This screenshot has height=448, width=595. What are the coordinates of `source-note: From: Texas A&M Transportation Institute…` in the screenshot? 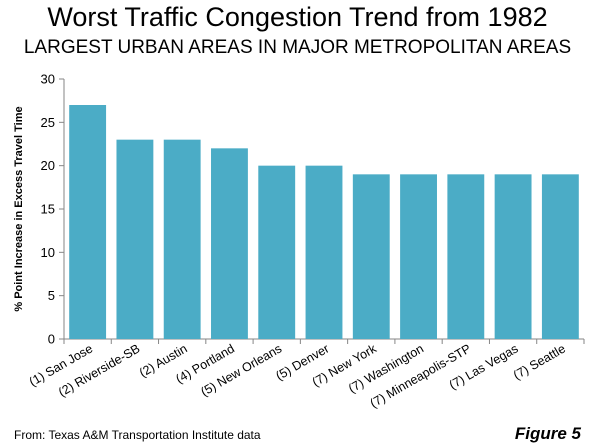 It's located at (137, 435).